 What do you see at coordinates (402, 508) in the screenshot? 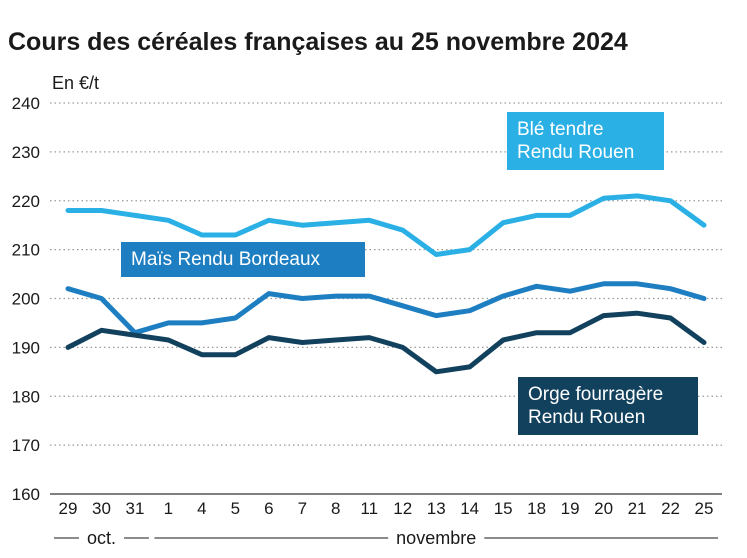
I see `x-tick-label: 12` at bounding box center [402, 508].